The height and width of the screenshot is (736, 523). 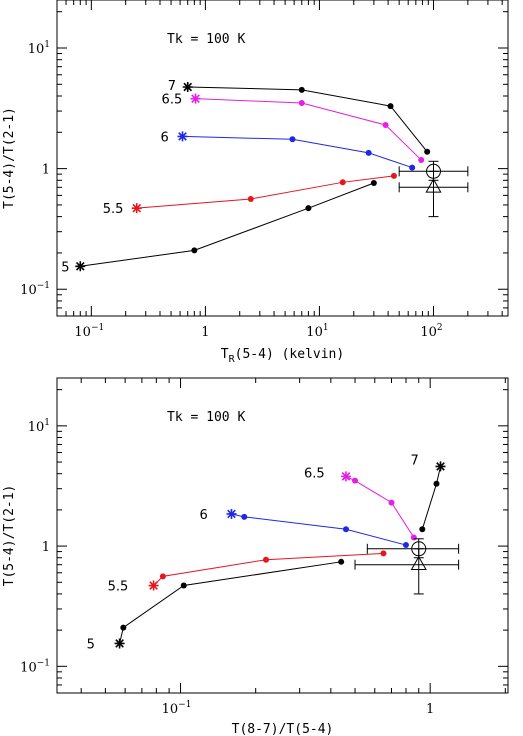 I want to click on x-axis-title: TR(5-4) (kelvin), so click(x=282, y=356).